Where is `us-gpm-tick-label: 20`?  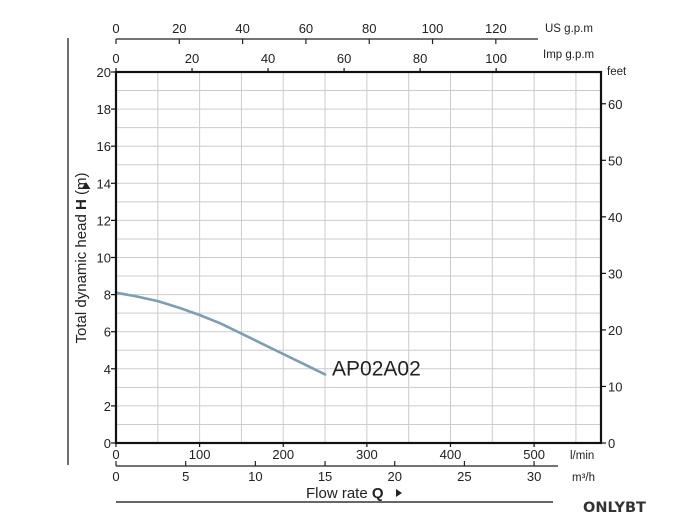
us-gpm-tick-label: 20 is located at coordinates (179, 28).